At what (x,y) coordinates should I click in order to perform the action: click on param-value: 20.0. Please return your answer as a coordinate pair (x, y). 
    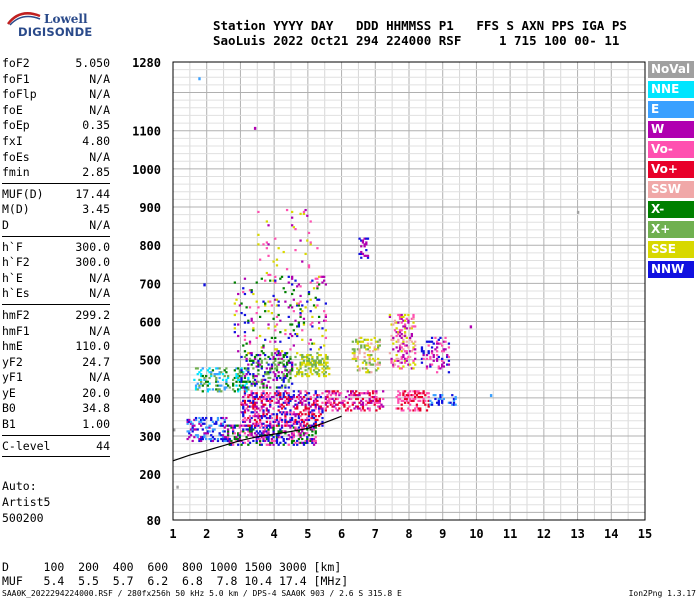
    Looking at the image, I should click on (96, 392).